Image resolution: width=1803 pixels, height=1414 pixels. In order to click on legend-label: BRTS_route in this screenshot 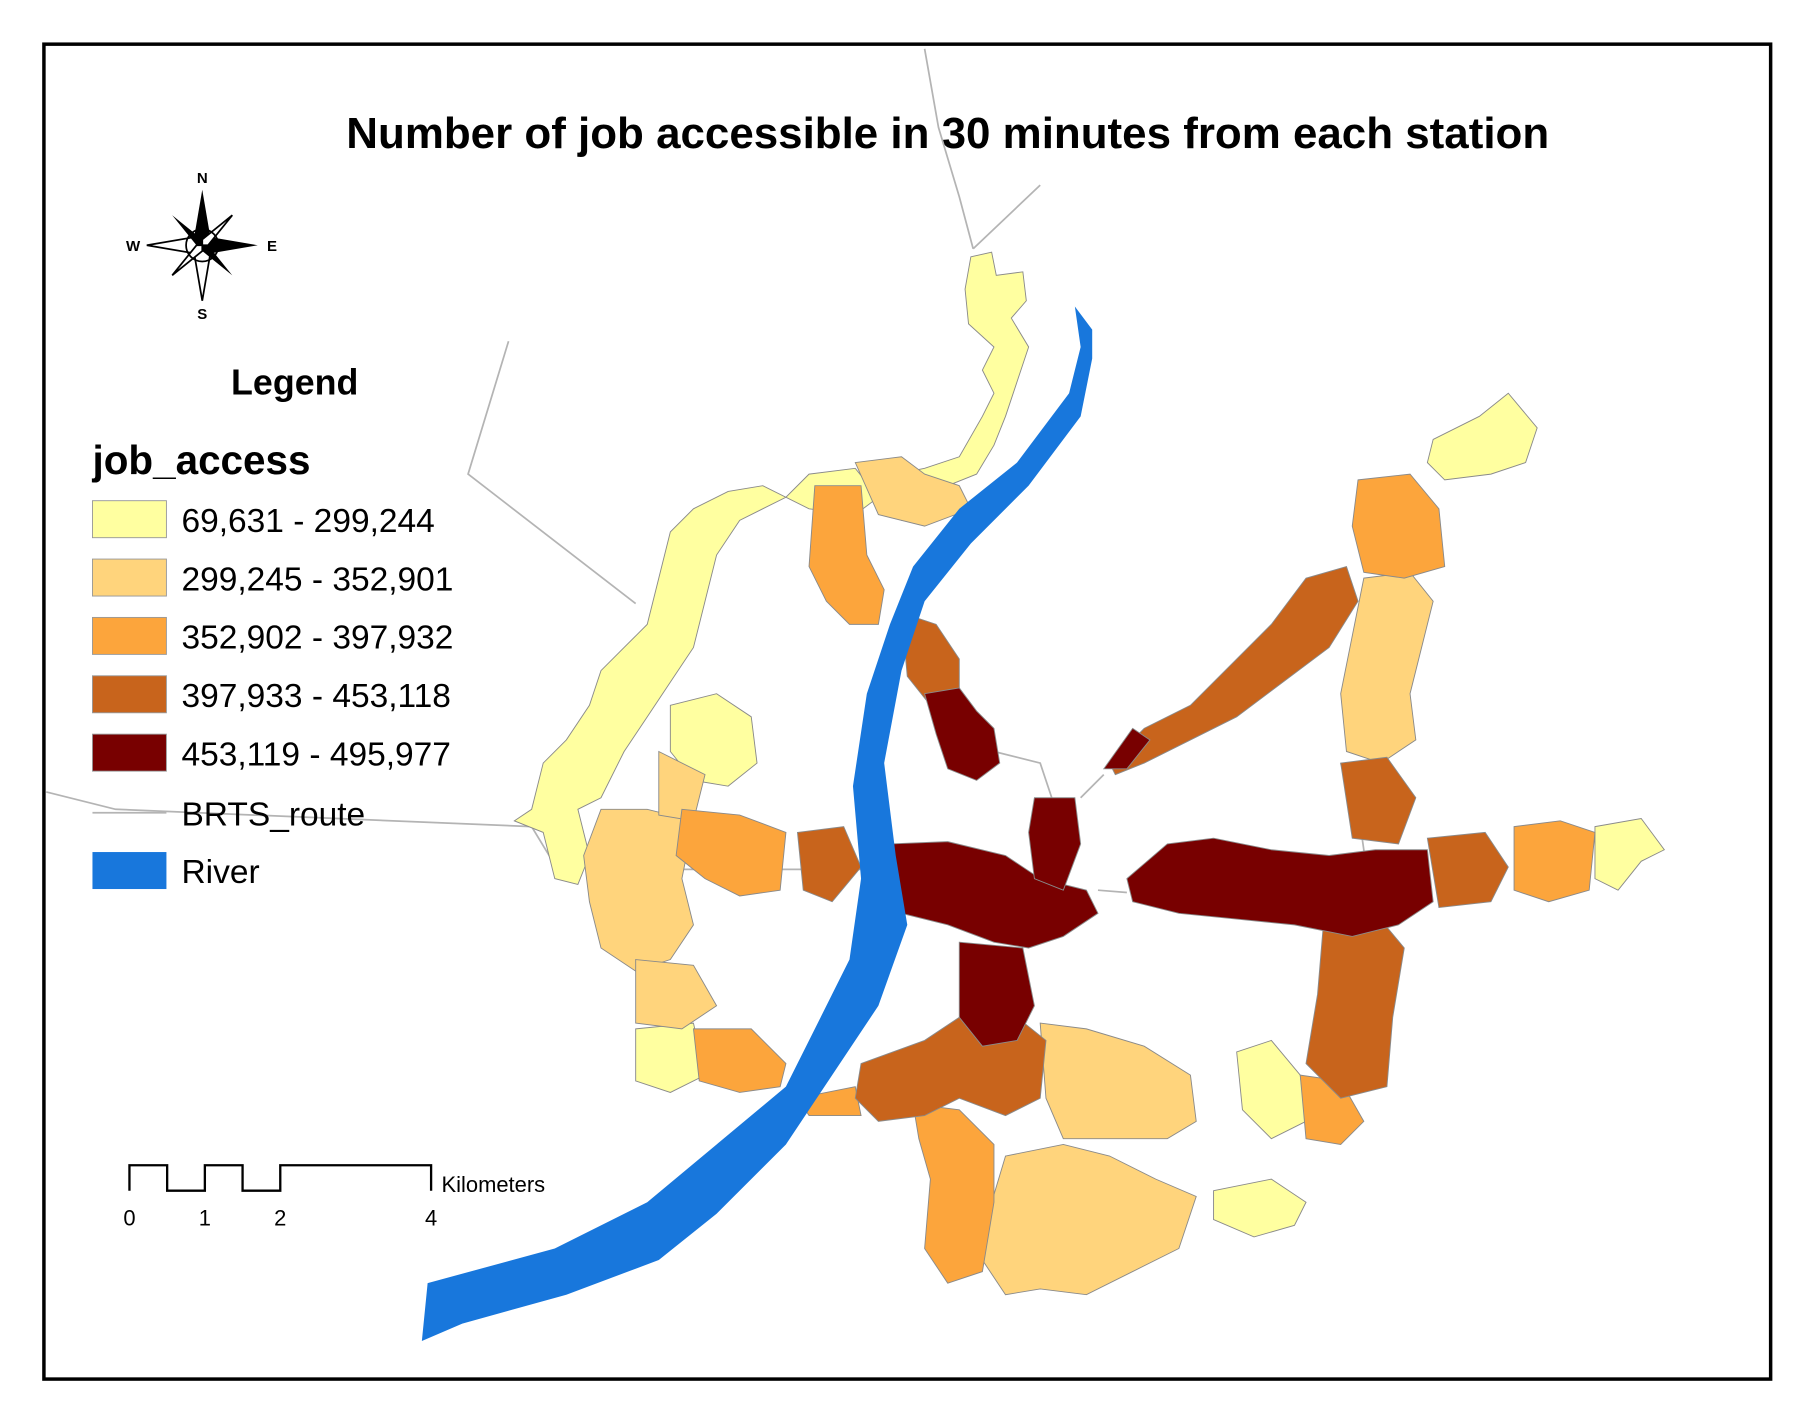, I will do `click(273, 814)`.